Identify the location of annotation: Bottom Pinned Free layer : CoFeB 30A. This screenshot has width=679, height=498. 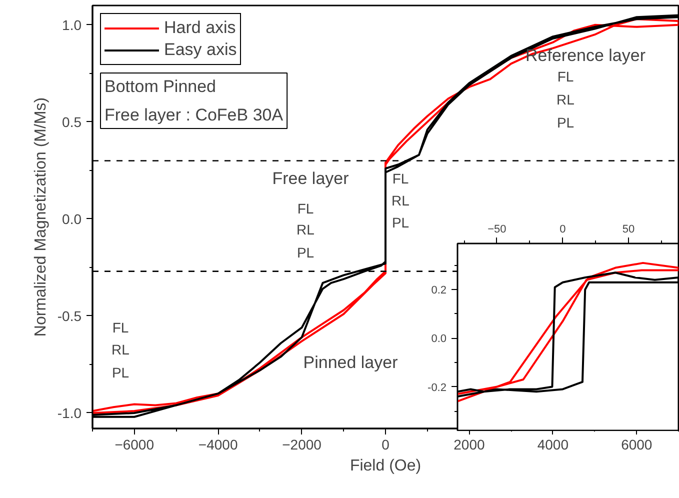
(194, 100).